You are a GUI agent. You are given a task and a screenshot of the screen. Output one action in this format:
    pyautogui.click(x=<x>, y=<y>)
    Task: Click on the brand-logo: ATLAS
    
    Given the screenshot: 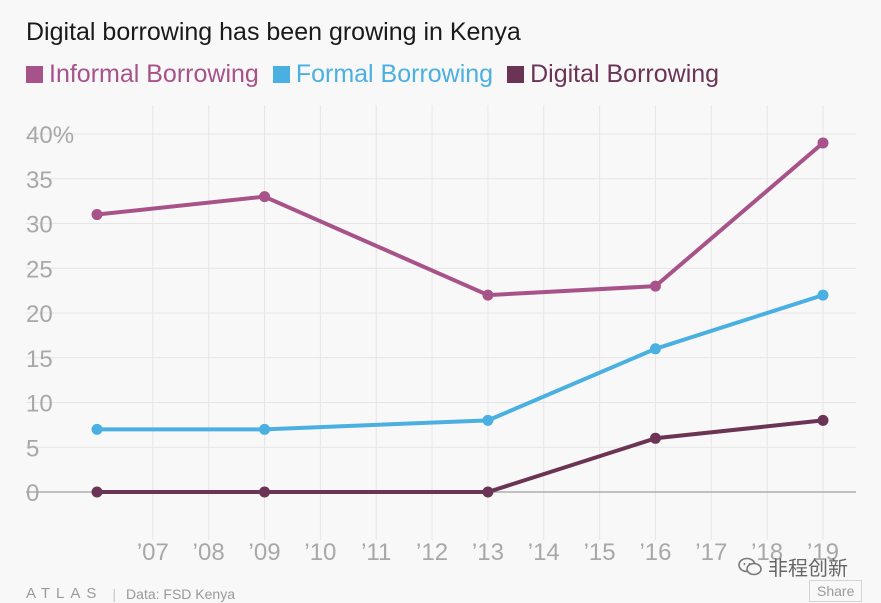 What is the action you would take?
    pyautogui.click(x=64, y=593)
    